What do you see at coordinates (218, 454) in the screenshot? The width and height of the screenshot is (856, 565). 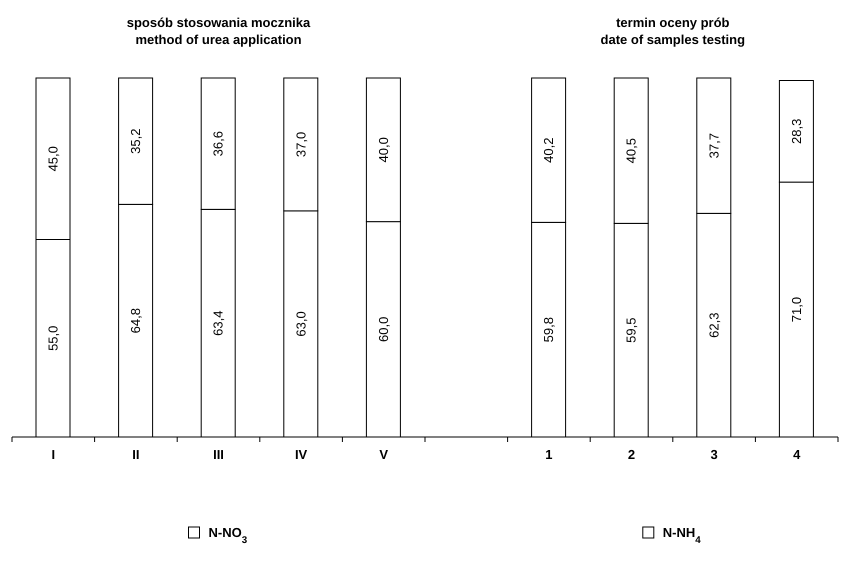 I see `x-tick-label: III` at bounding box center [218, 454].